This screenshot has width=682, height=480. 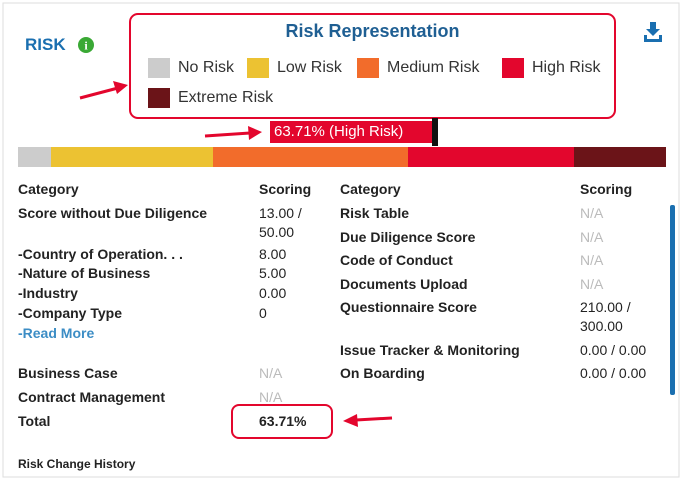 What do you see at coordinates (430, 350) in the screenshot?
I see `category: Issue Tracker & Monitoring` at bounding box center [430, 350].